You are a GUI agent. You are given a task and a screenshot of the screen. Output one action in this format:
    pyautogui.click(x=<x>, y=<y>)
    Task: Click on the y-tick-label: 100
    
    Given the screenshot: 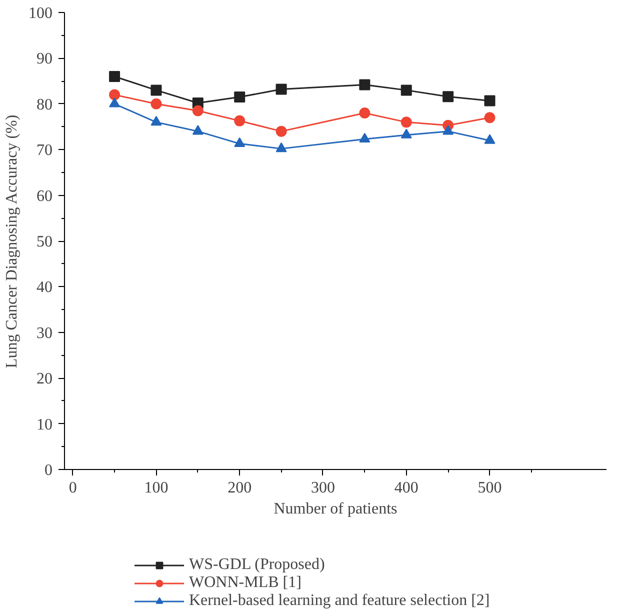 What is the action you would take?
    pyautogui.click(x=40, y=13)
    